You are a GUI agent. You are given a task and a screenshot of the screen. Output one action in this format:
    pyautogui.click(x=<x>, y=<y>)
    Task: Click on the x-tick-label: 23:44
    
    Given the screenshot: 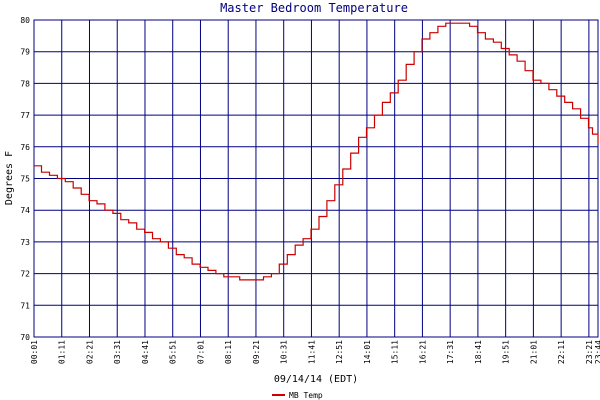 What is the action you would take?
    pyautogui.click(x=597, y=352)
    